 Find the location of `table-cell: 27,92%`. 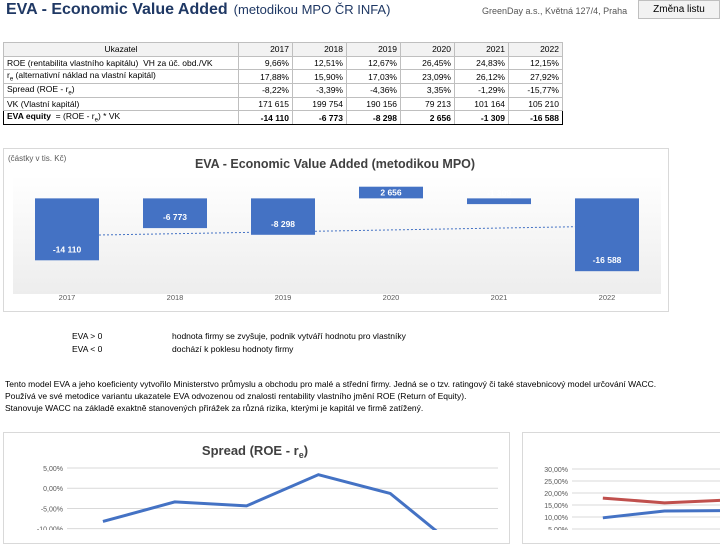

table-cell: 27,92% is located at coordinates (535, 76).